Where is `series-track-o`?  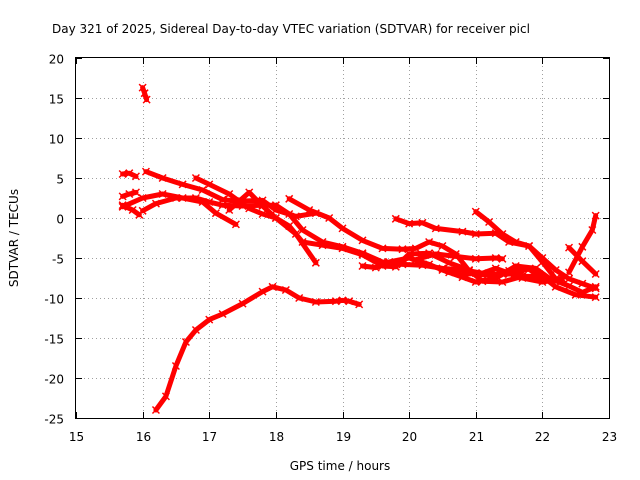 series-track-o is located at coordinates (486, 273).